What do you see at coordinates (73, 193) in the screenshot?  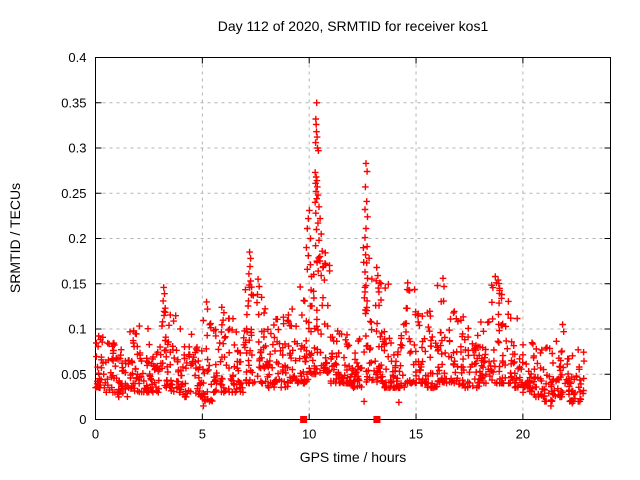 I see `svg-text: 0.25` at bounding box center [73, 193].